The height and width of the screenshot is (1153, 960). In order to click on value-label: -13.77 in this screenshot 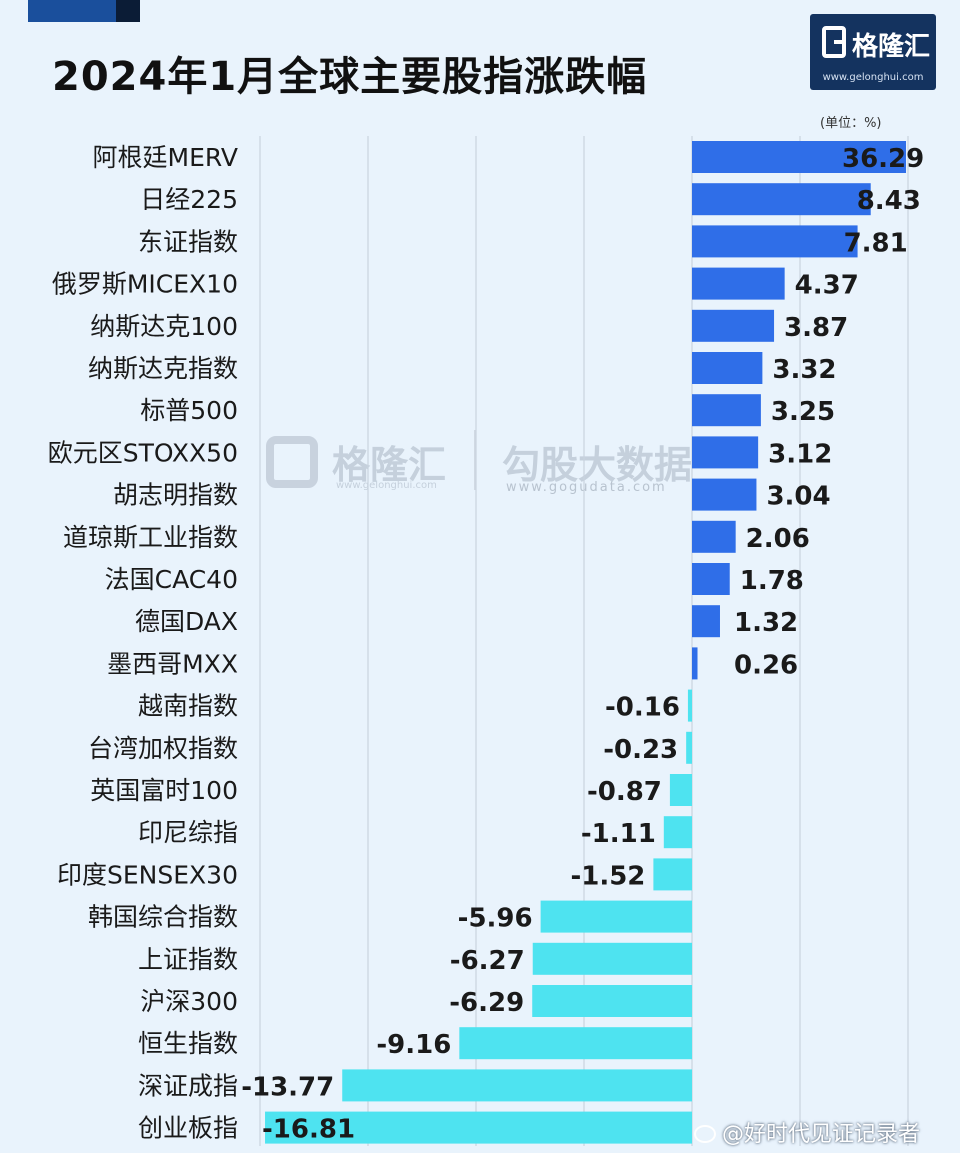, I will do `click(287, 1087)`.